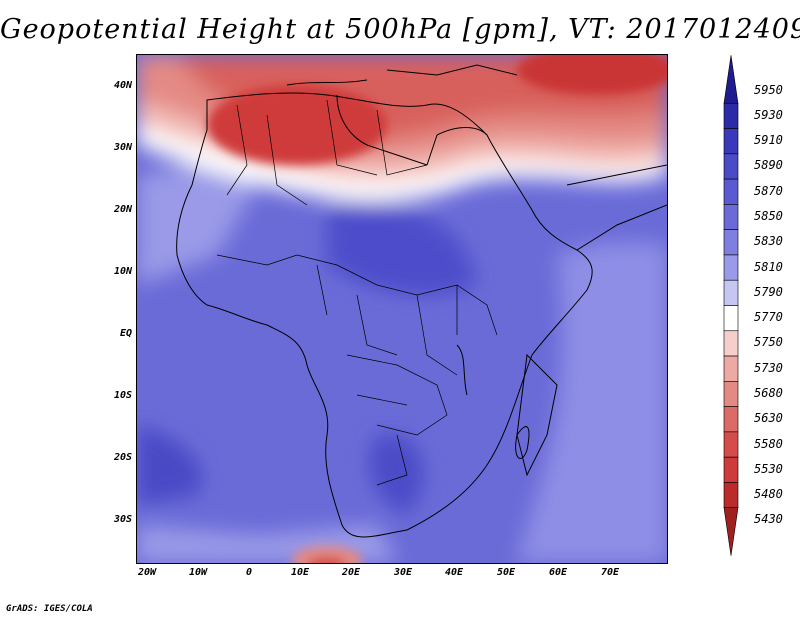  Describe the element at coordinates (768, 519) in the screenshot. I see `colorbar-label: 5430` at that location.